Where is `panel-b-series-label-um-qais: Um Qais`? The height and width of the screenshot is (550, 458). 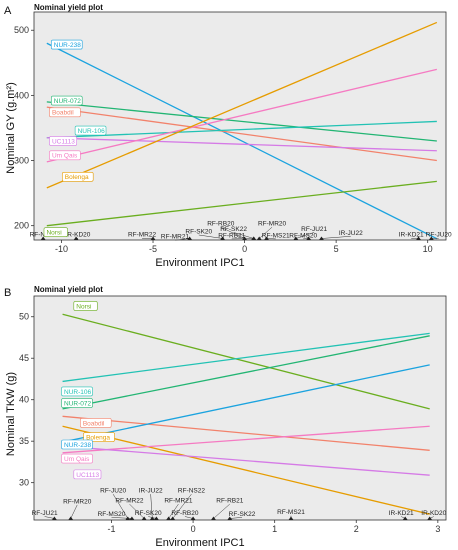 panel-b-series-label-um-qais: Um Qais is located at coordinates (77, 459).